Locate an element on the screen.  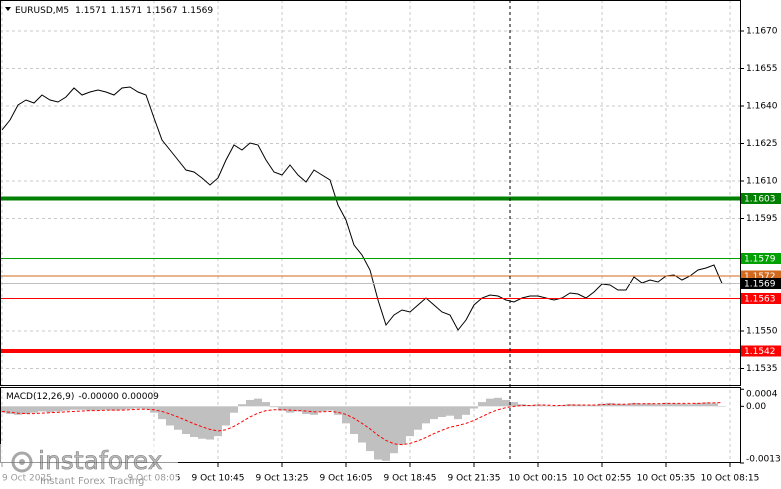
symbol: EURUSD,M5 is located at coordinates (42, 11).